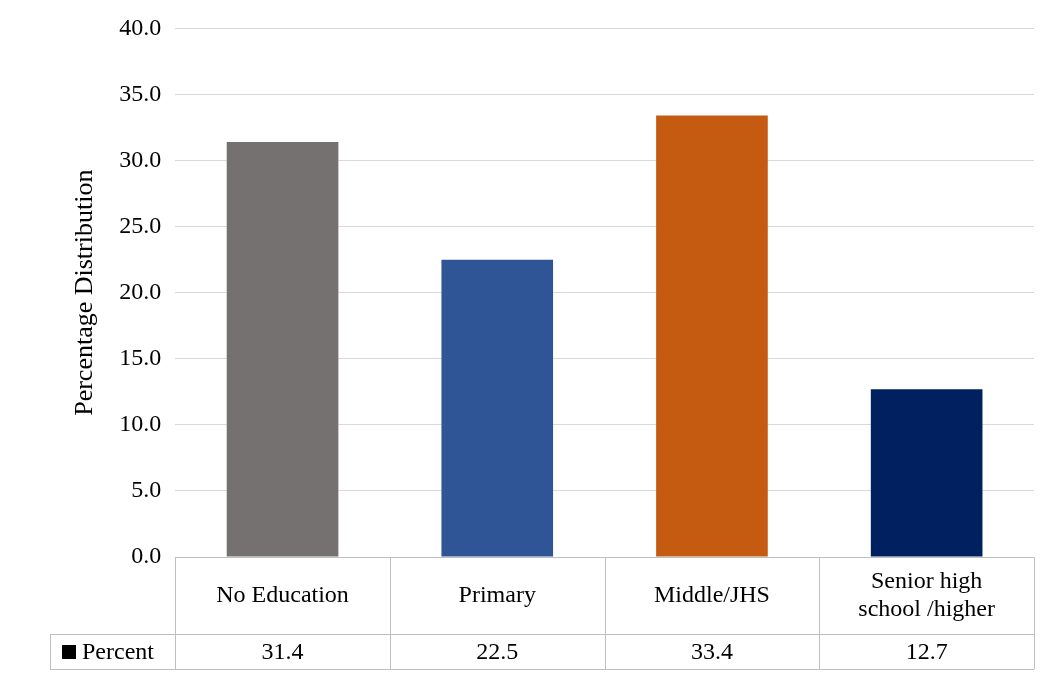 This screenshot has height=683, width=1054. I want to click on y-tick-label: 35.0, so click(140, 92).